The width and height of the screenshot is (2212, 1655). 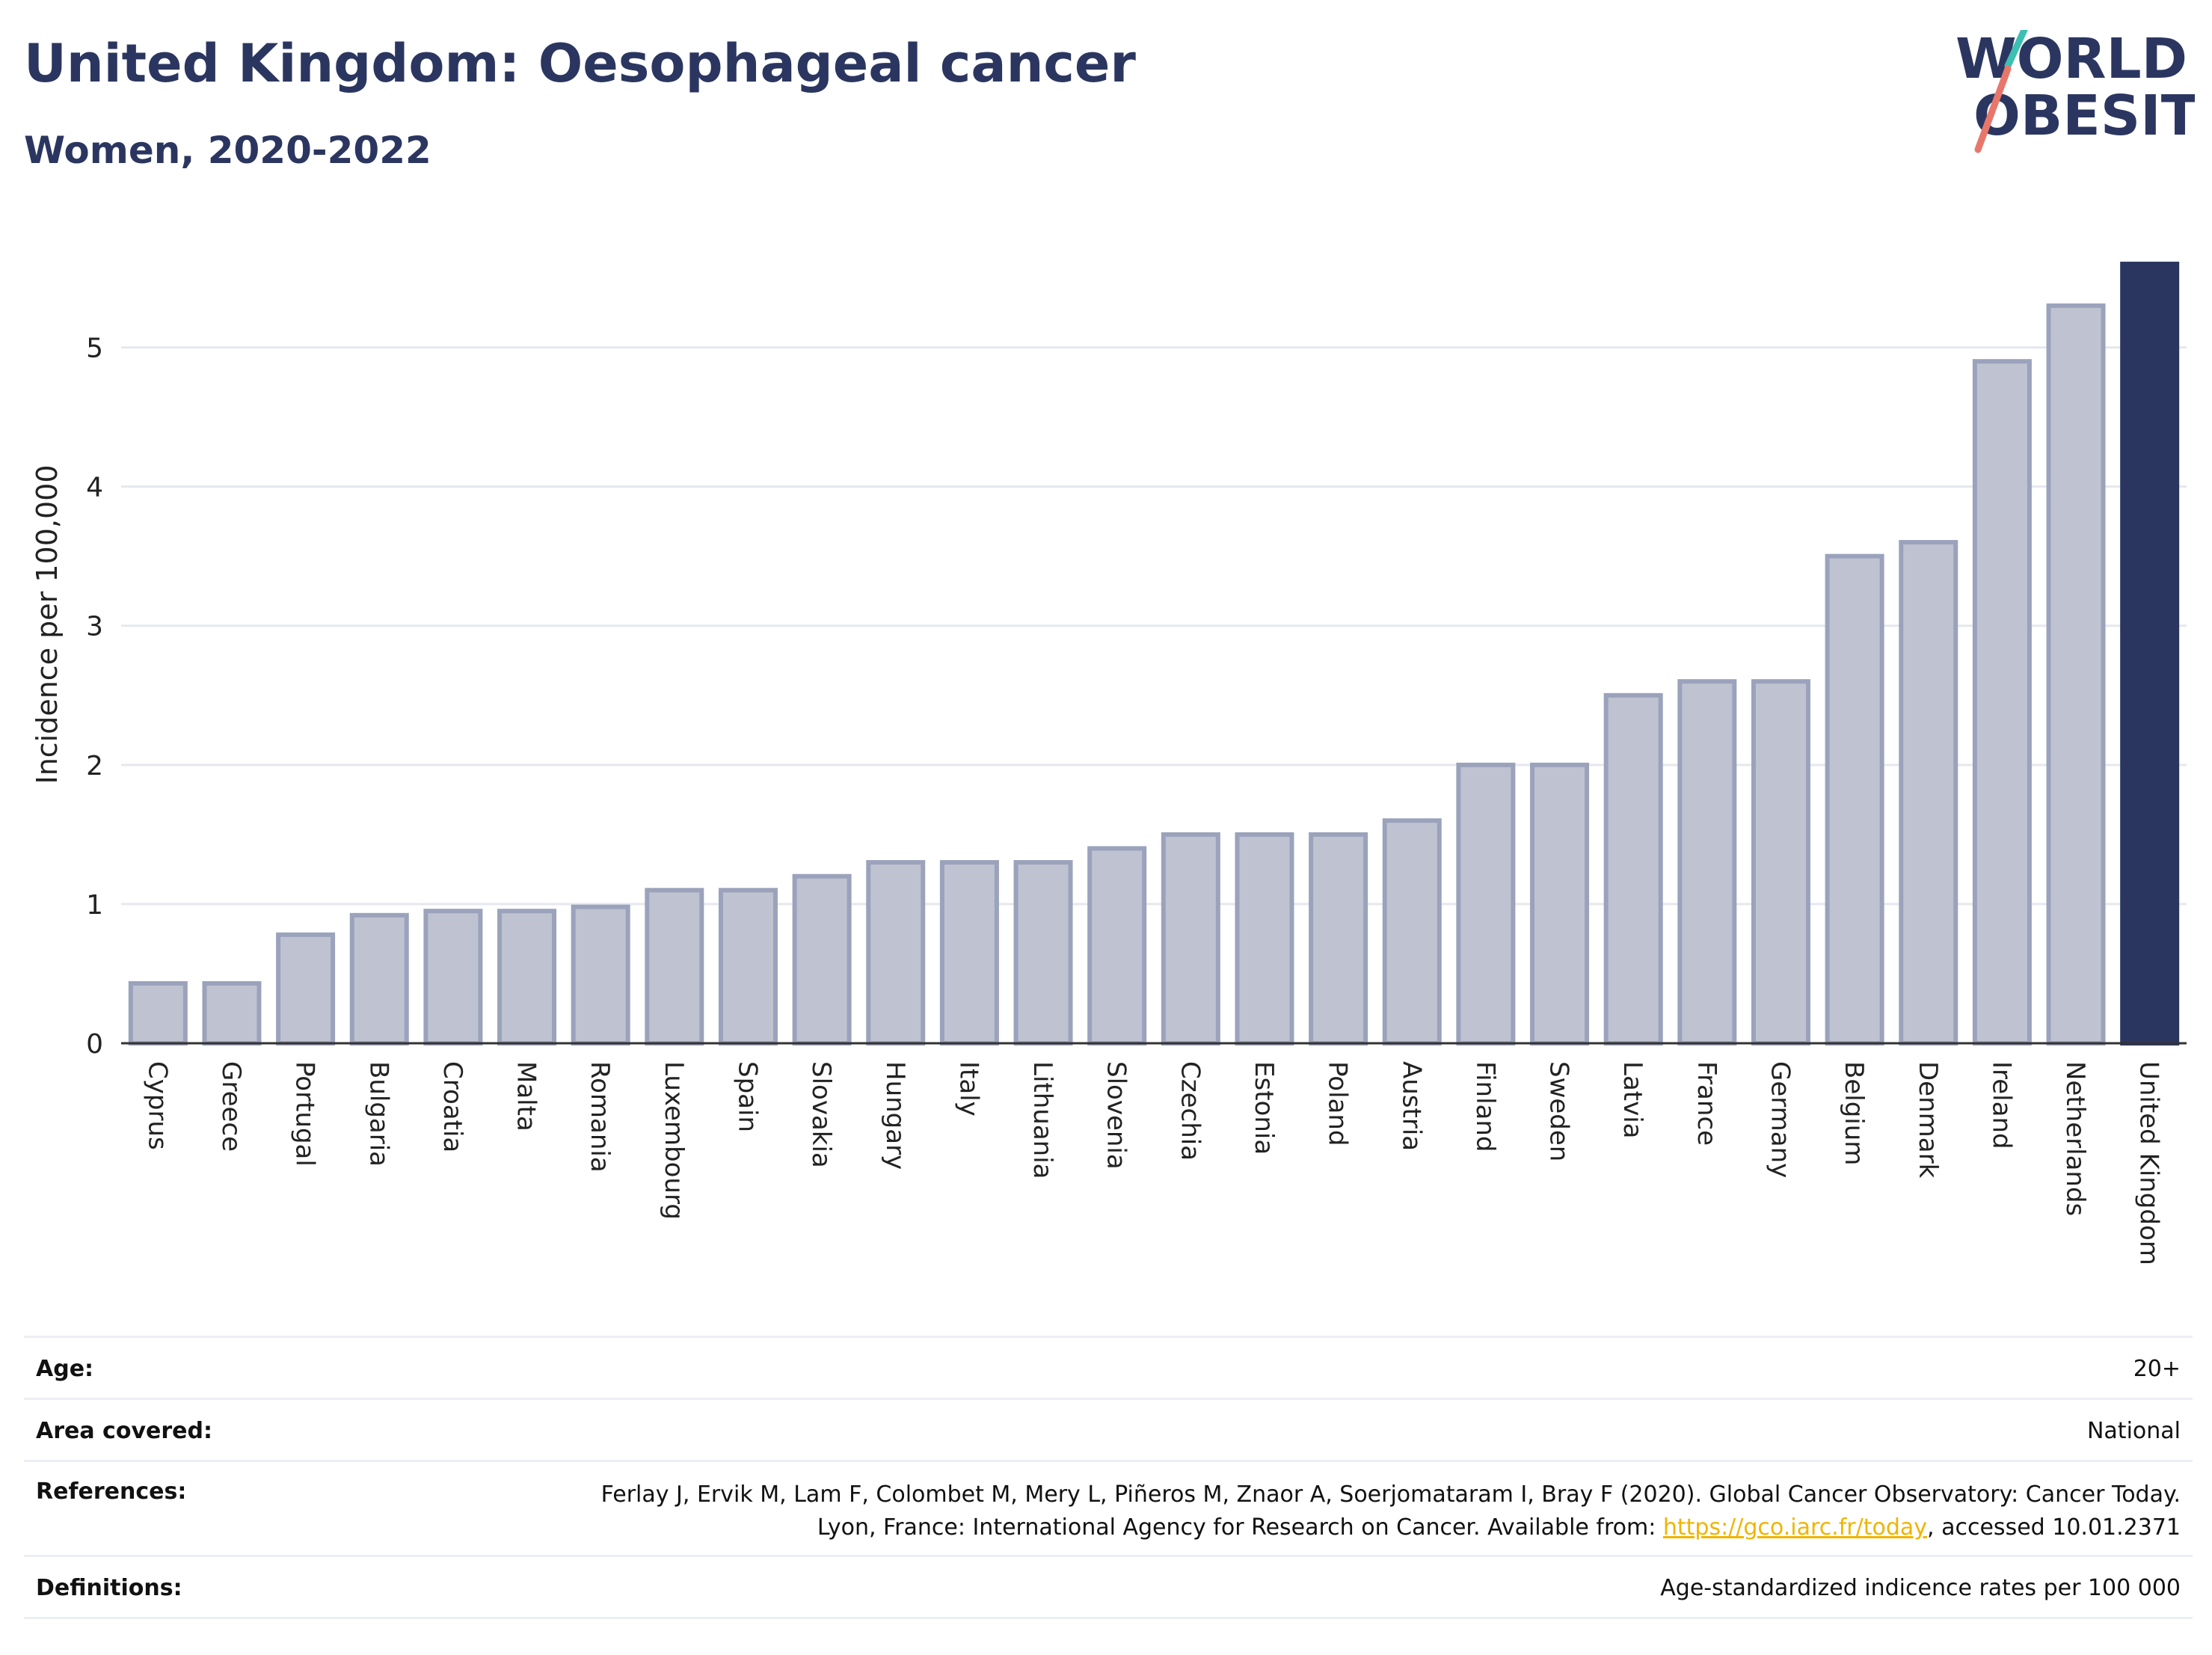 What do you see at coordinates (94, 627) in the screenshot?
I see `y-tick-label: 3` at bounding box center [94, 627].